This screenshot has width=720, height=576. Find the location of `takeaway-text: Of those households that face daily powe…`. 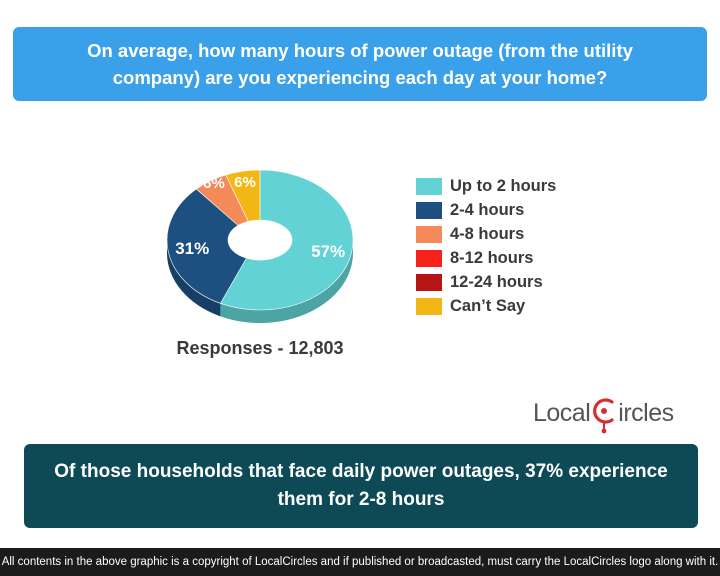

takeaway-text: Of those households that face daily powe… is located at coordinates (361, 485).